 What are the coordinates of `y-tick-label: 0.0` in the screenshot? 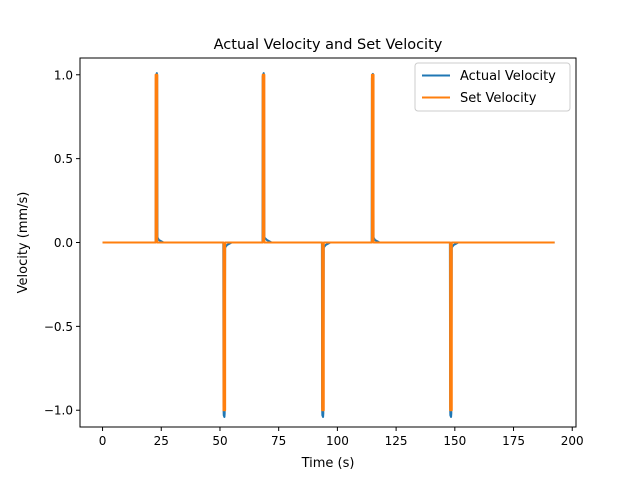 It's located at (63, 243).